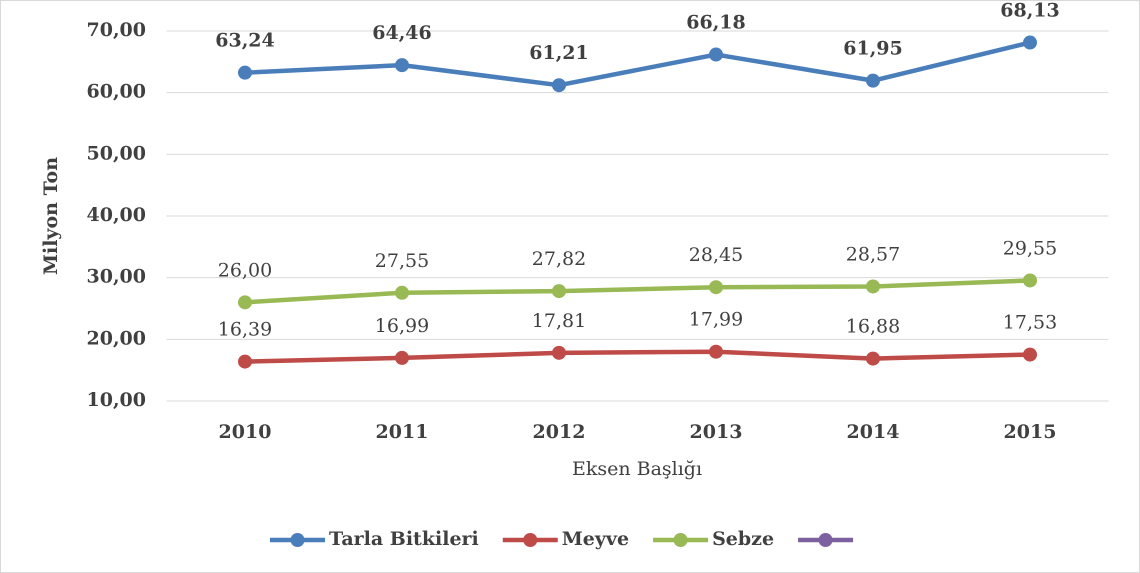 The image size is (1140, 573). What do you see at coordinates (245, 270) in the screenshot?
I see `data-label: 26,00` at bounding box center [245, 270].